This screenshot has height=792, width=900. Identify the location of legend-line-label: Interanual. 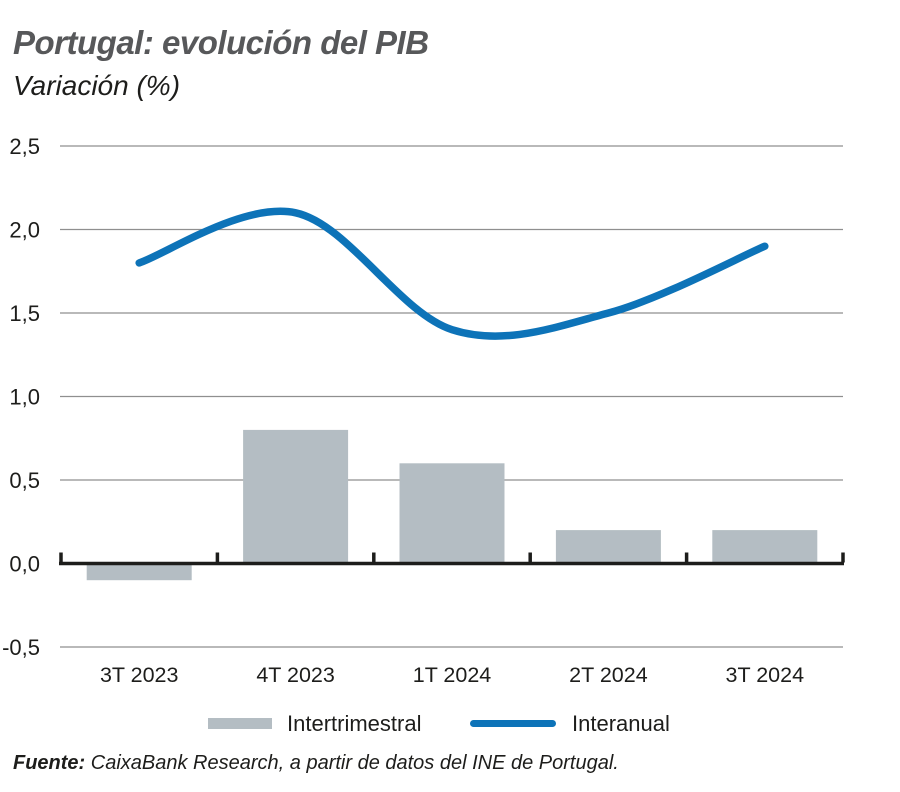
(621, 723).